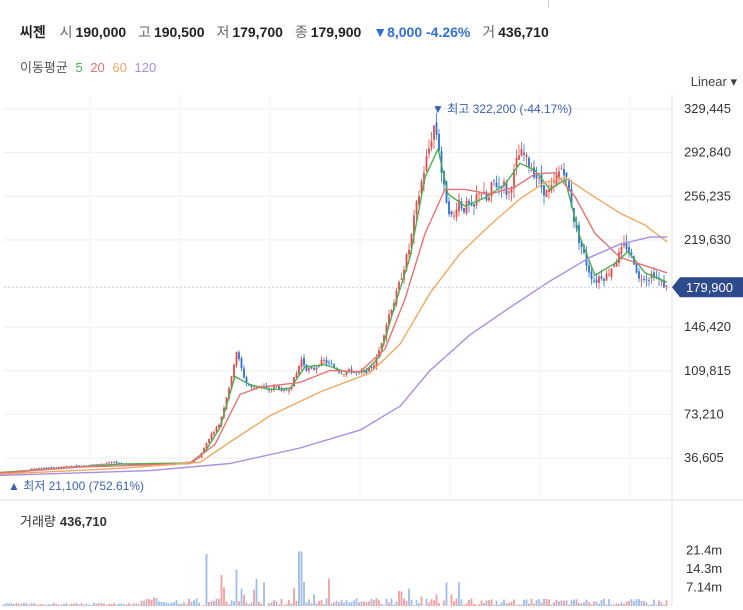 The height and width of the screenshot is (610, 743). Describe the element at coordinates (548, 4) in the screenshot. I see `top-border-line` at that location.